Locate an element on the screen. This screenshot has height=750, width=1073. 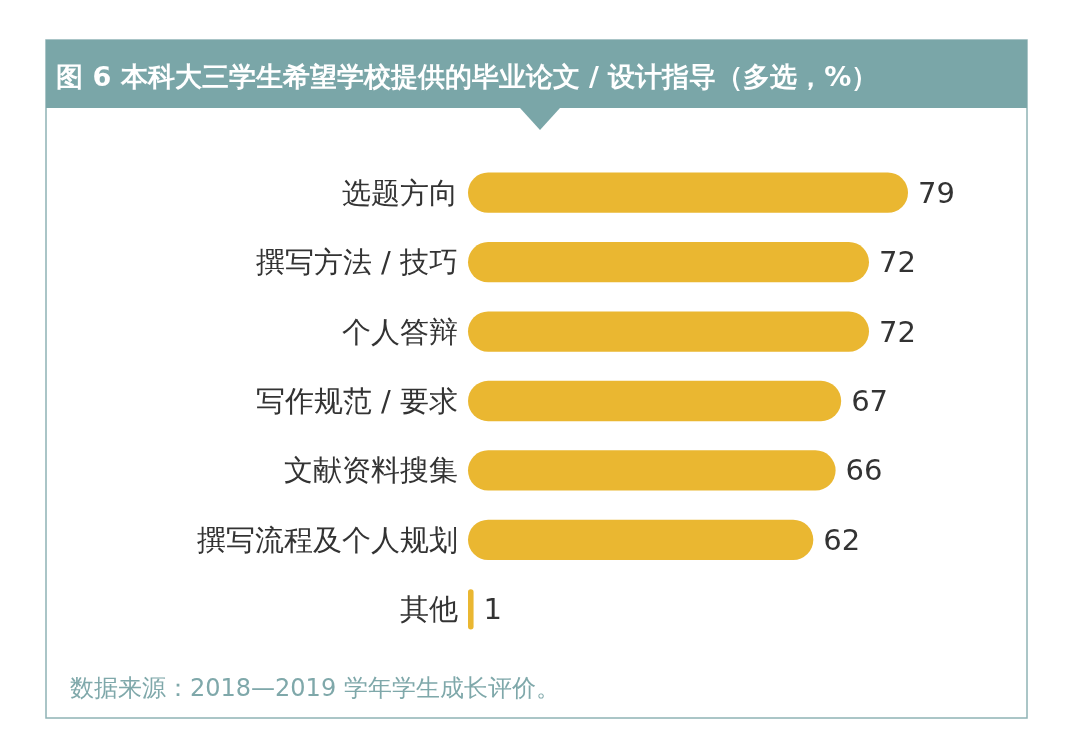
y-tick-label: 文献资料搜集 is located at coordinates (371, 470).